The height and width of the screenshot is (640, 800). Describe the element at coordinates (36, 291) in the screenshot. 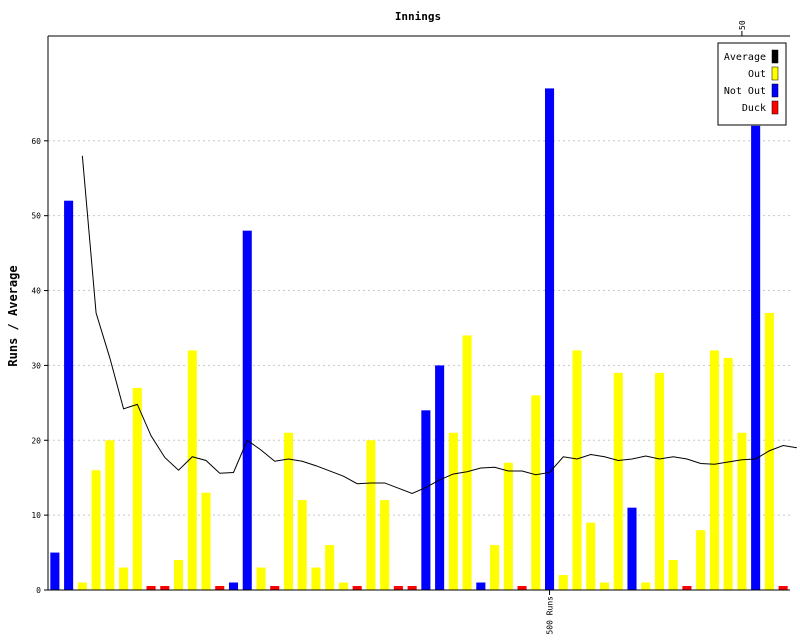

I see `y-tick-label: 40` at that location.